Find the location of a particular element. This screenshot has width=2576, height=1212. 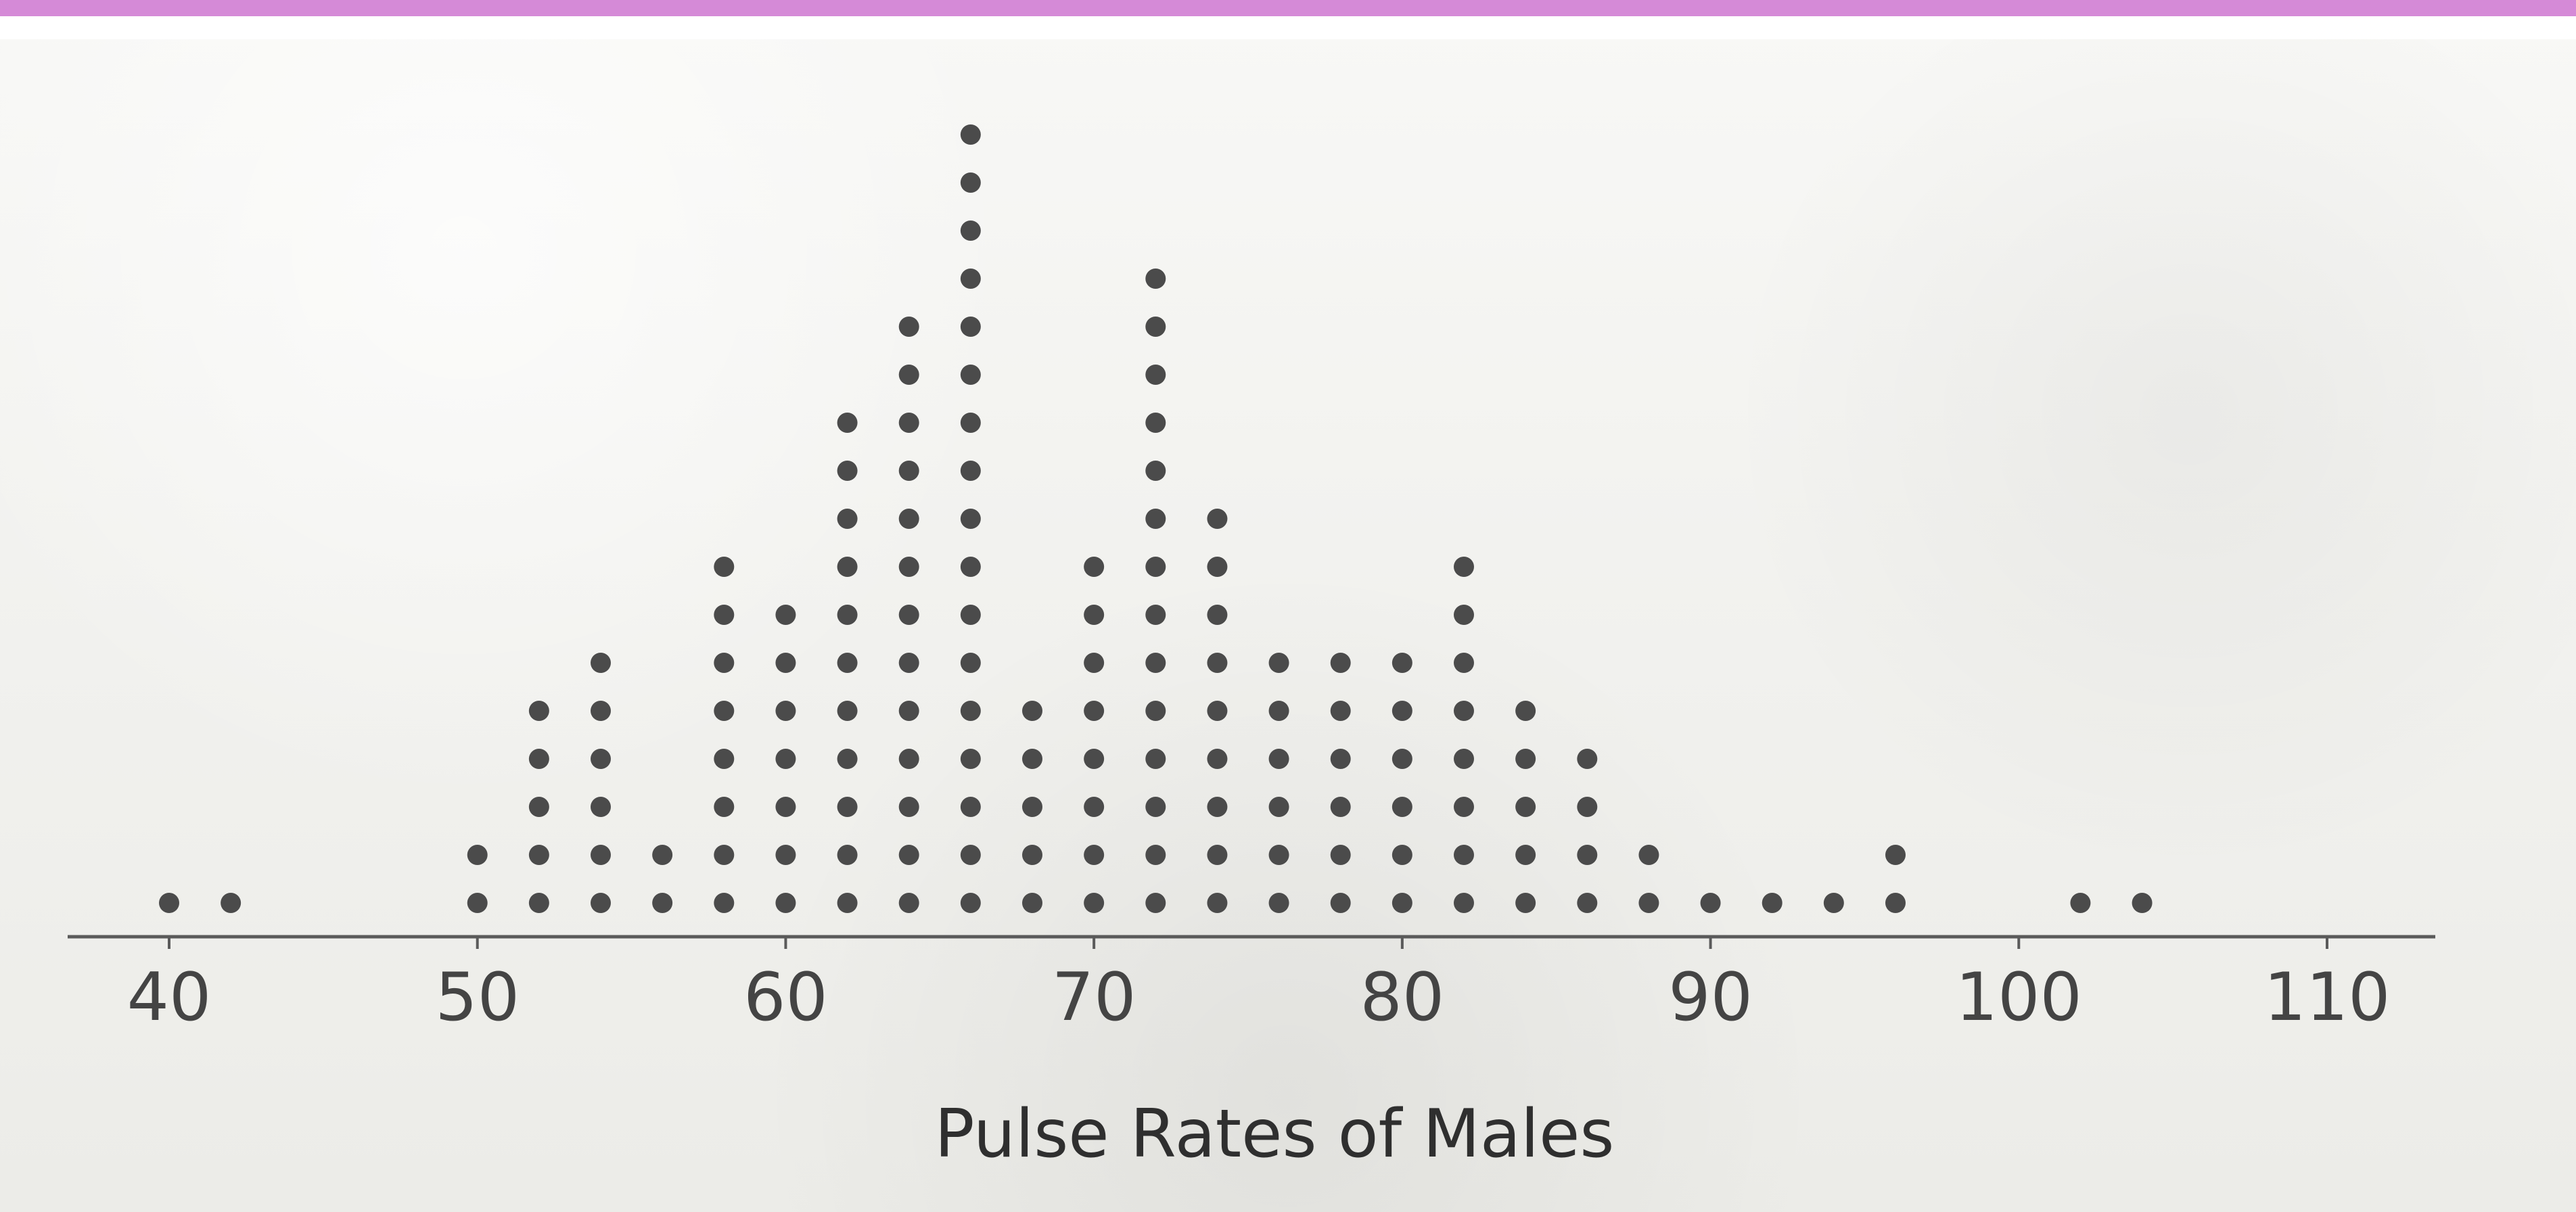

top-white-gap is located at coordinates (1288, 27).